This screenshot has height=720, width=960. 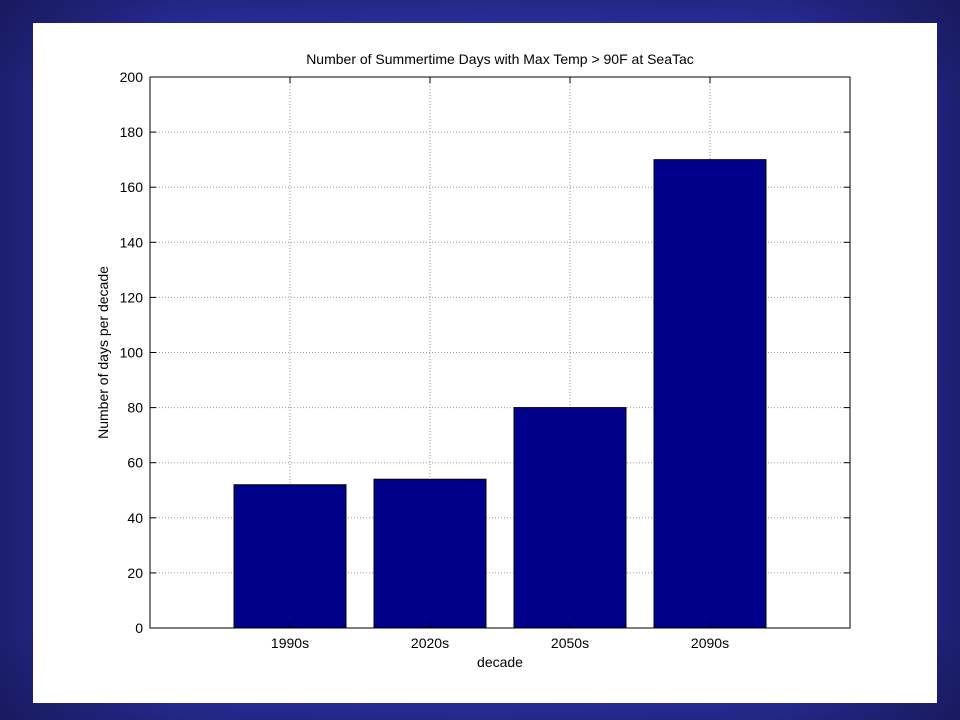 What do you see at coordinates (430, 553) in the screenshot?
I see `bar-2020s` at bounding box center [430, 553].